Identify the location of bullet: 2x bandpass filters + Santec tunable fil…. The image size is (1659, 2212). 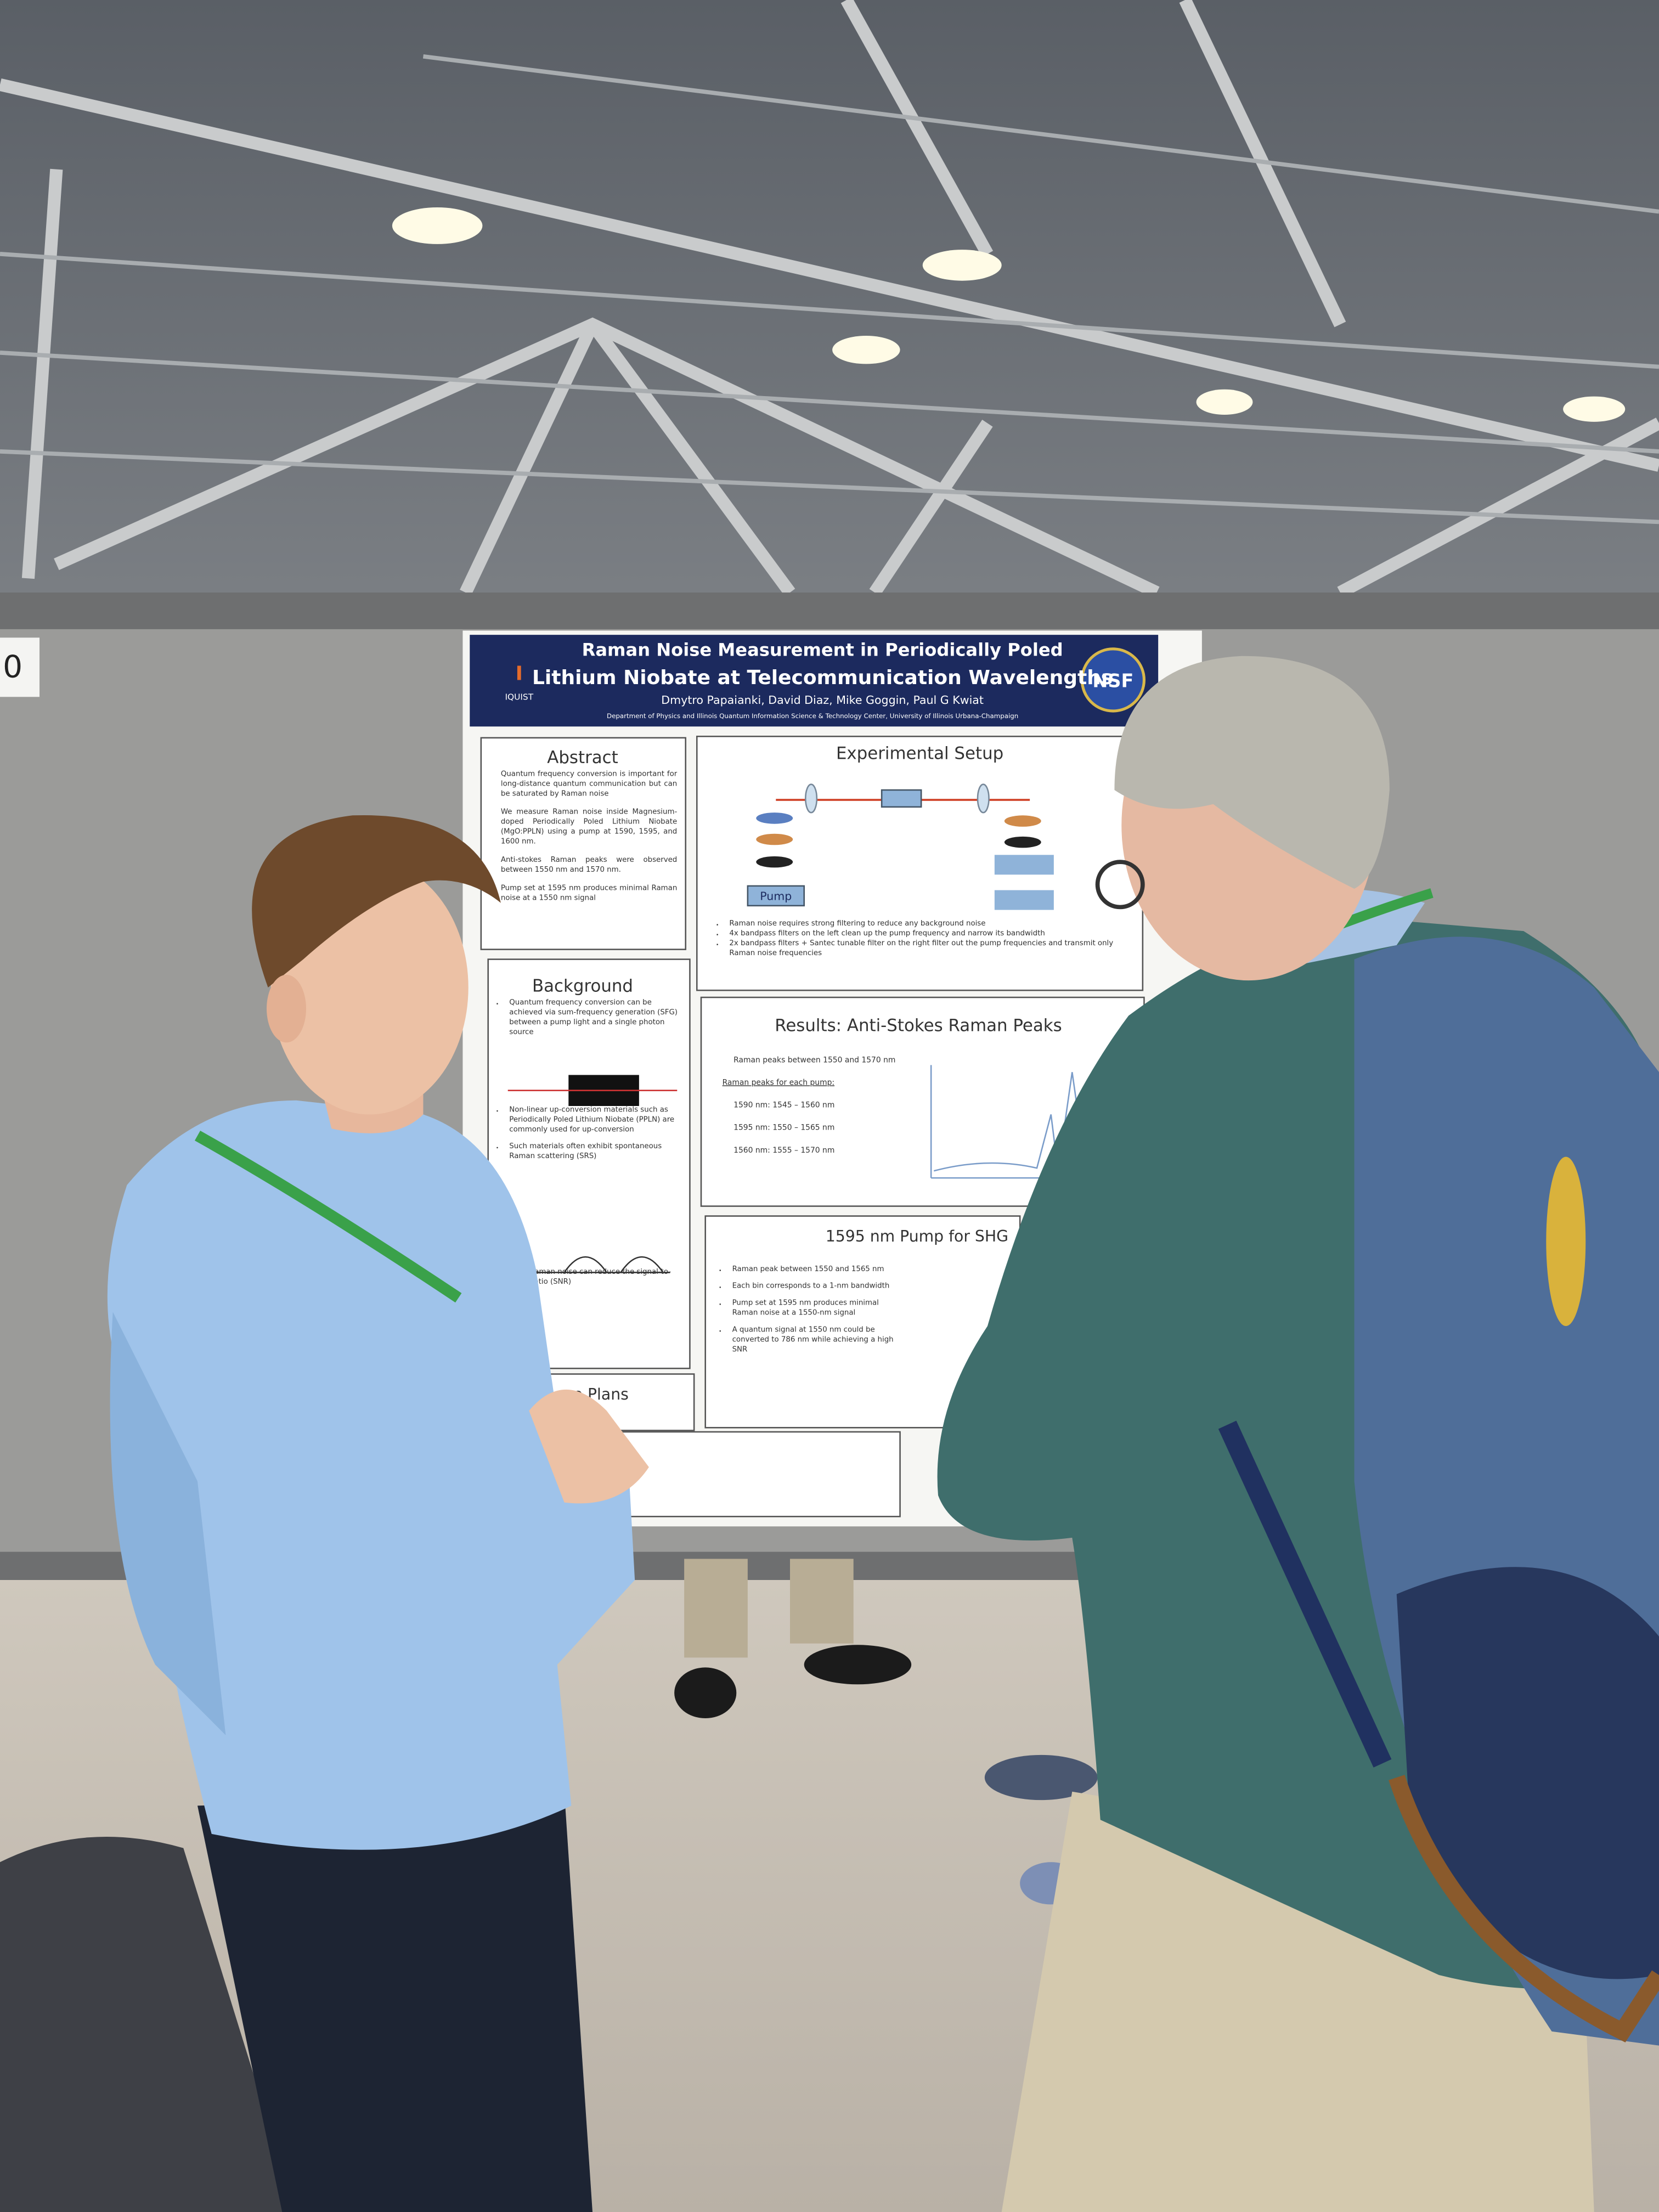
(934, 950).